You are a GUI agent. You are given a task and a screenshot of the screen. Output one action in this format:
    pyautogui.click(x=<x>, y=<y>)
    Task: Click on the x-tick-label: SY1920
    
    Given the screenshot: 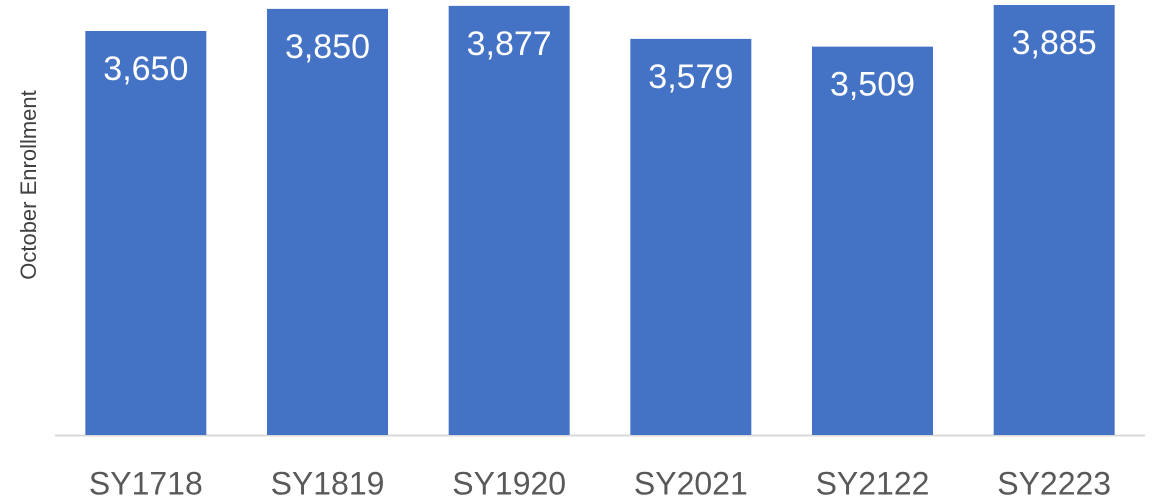 What is the action you would take?
    pyautogui.click(x=509, y=483)
    